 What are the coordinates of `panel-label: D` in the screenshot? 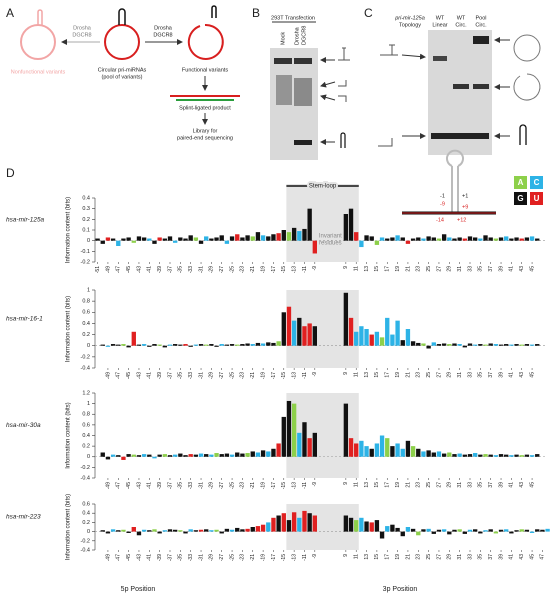 It's located at (10, 173).